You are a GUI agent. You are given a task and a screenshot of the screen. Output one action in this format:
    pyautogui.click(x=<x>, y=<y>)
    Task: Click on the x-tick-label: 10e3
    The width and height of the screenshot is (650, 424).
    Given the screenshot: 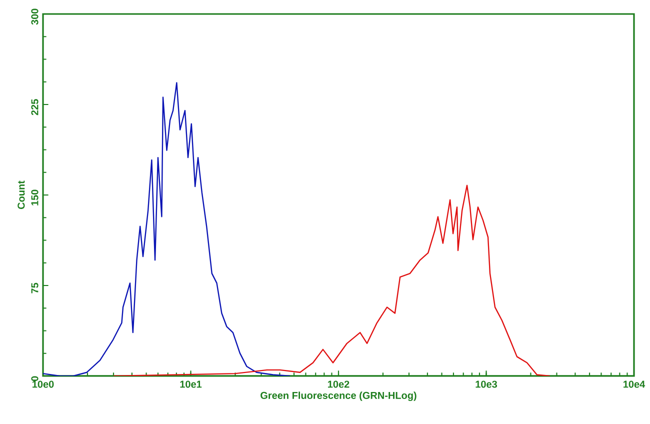 What is the action you would take?
    pyautogui.click(x=487, y=384)
    